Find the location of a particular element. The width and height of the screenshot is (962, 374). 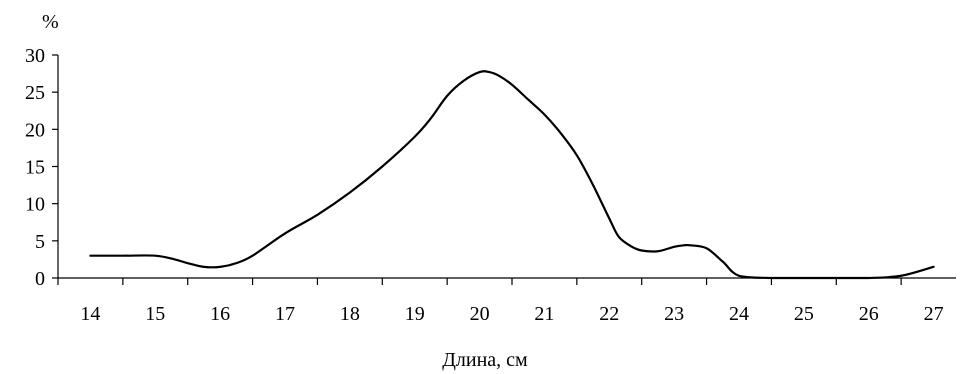

y-axis-ticks: 0 5 10 15 20 25 30 is located at coordinates (41, 167).